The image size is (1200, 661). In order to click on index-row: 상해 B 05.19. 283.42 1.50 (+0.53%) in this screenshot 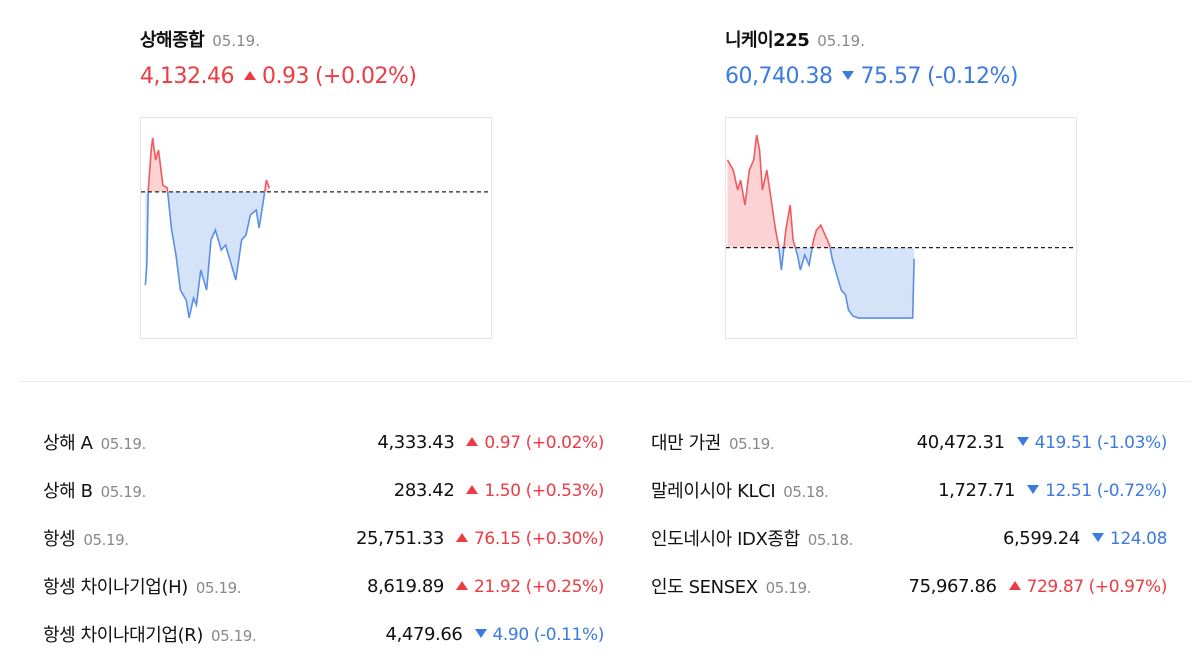, I will do `click(323, 490)`.